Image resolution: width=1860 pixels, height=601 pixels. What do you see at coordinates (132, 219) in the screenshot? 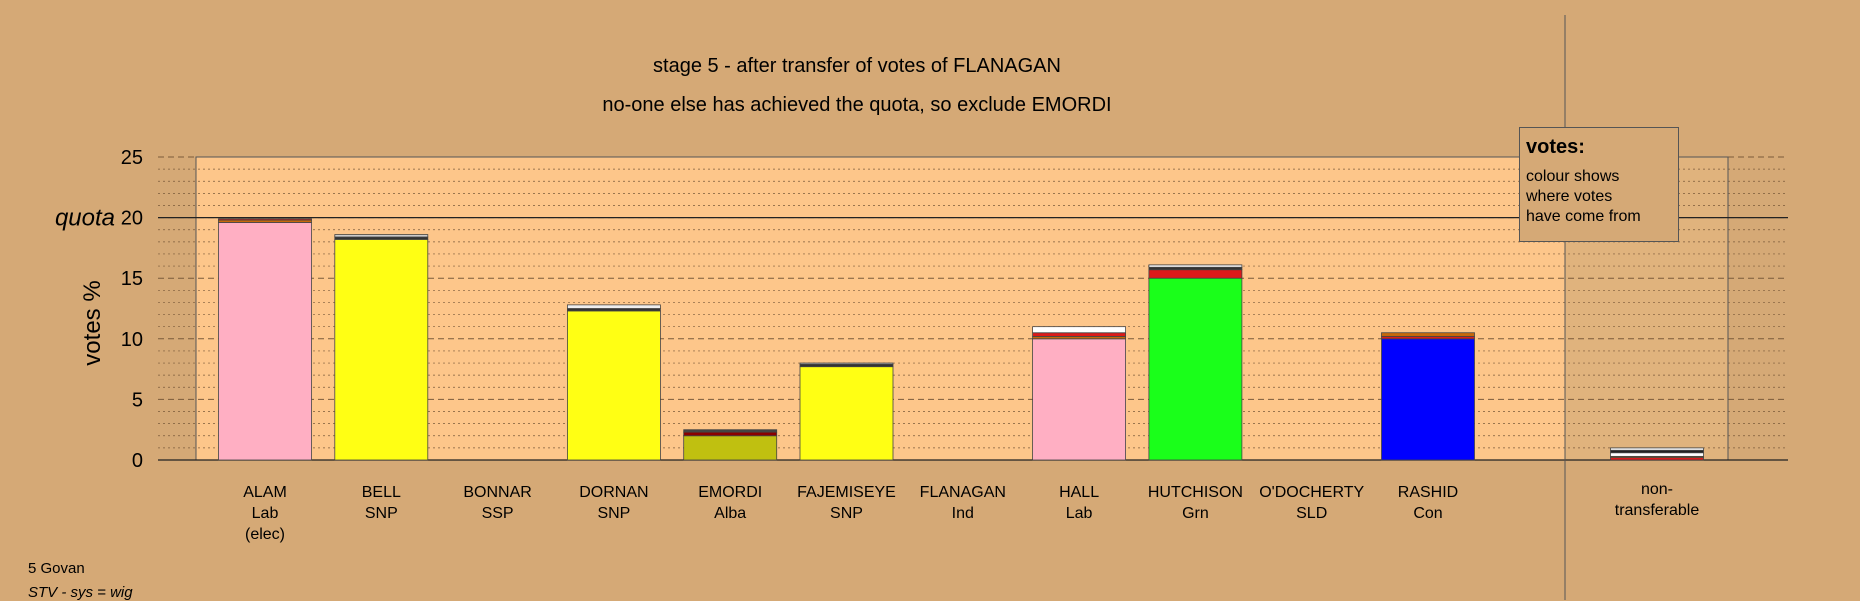
I see `y-tick-label: 20` at bounding box center [132, 219].